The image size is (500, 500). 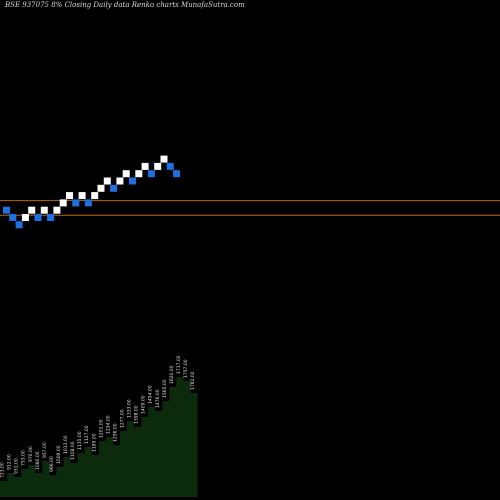 What do you see at coordinates (179, 364) in the screenshot?
I see `volume-label-25: 1717.00` at bounding box center [179, 364].